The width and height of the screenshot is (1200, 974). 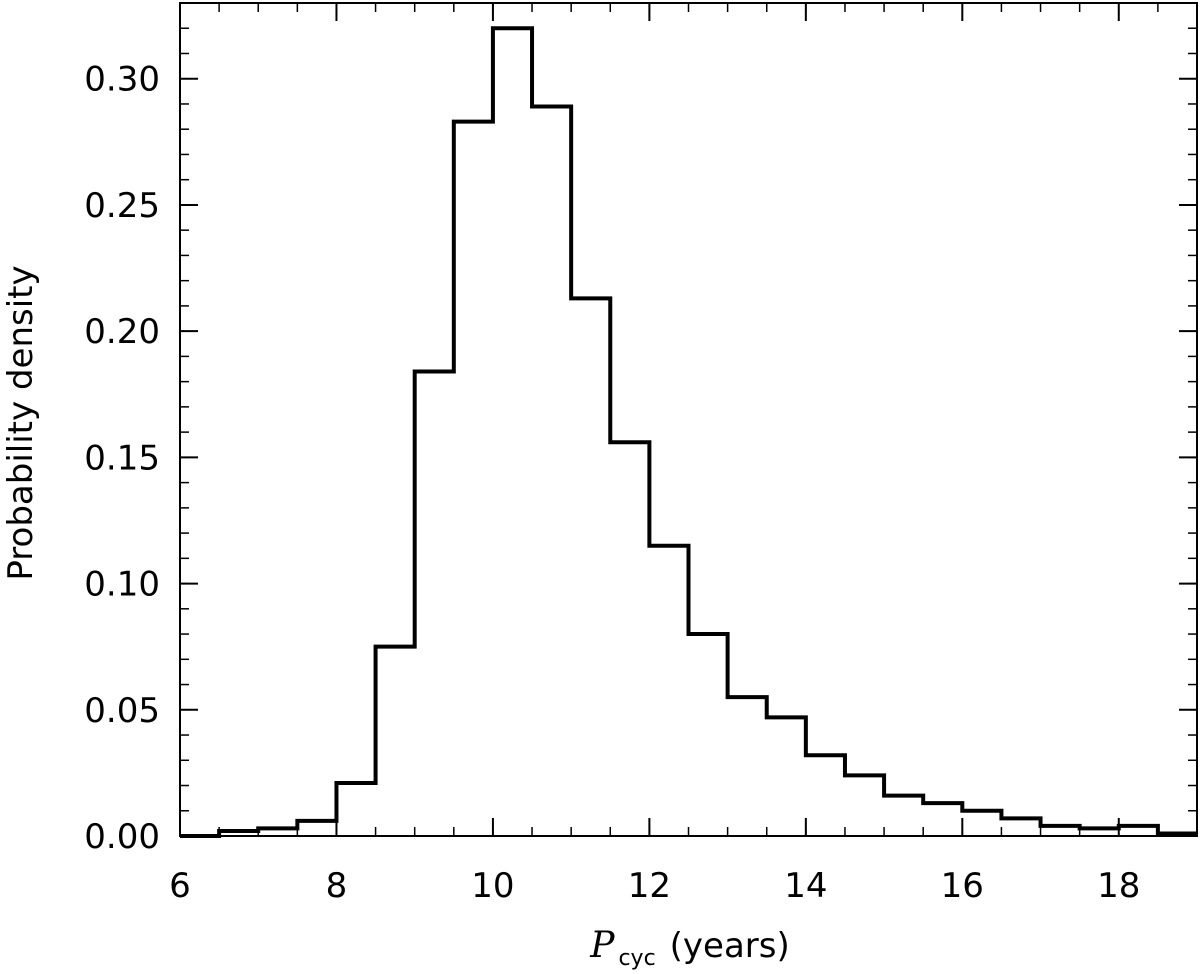 What do you see at coordinates (636, 958) in the screenshot?
I see `x-axis-subscript: cyc` at bounding box center [636, 958].